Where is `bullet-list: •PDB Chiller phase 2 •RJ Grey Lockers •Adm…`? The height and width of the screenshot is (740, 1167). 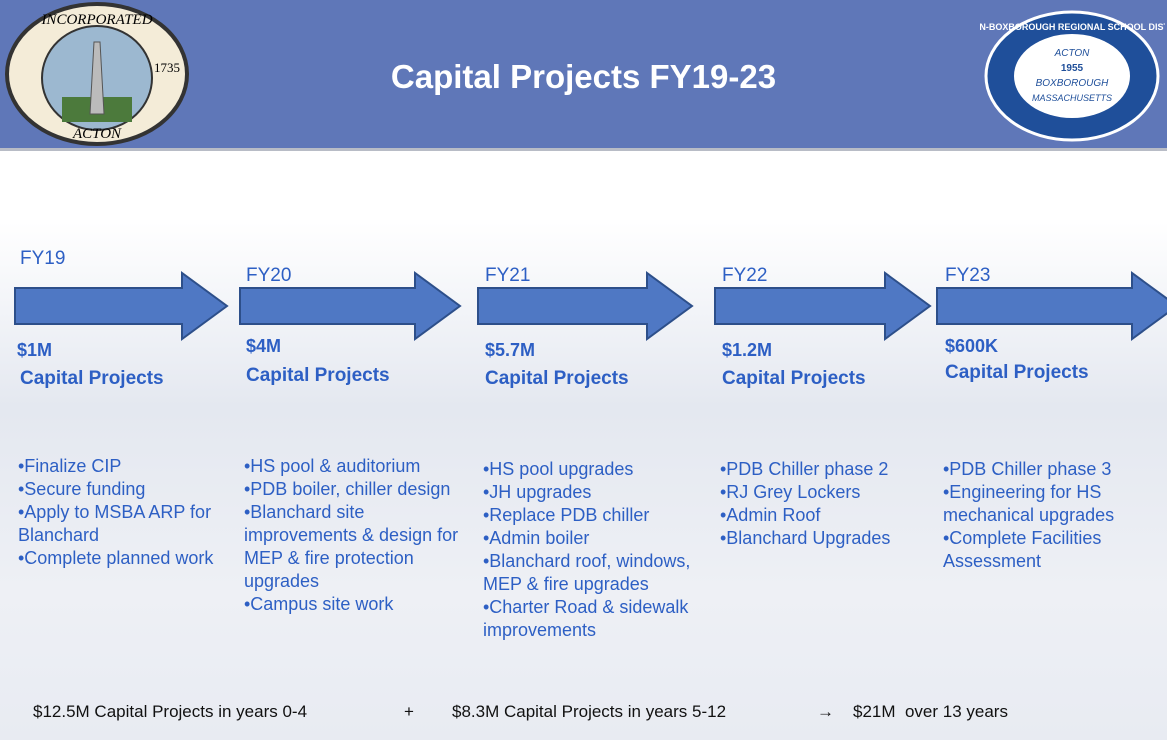 bullet-list: •PDB Chiller phase 2 •RJ Grey Lockers •Adm… is located at coordinates (832, 504).